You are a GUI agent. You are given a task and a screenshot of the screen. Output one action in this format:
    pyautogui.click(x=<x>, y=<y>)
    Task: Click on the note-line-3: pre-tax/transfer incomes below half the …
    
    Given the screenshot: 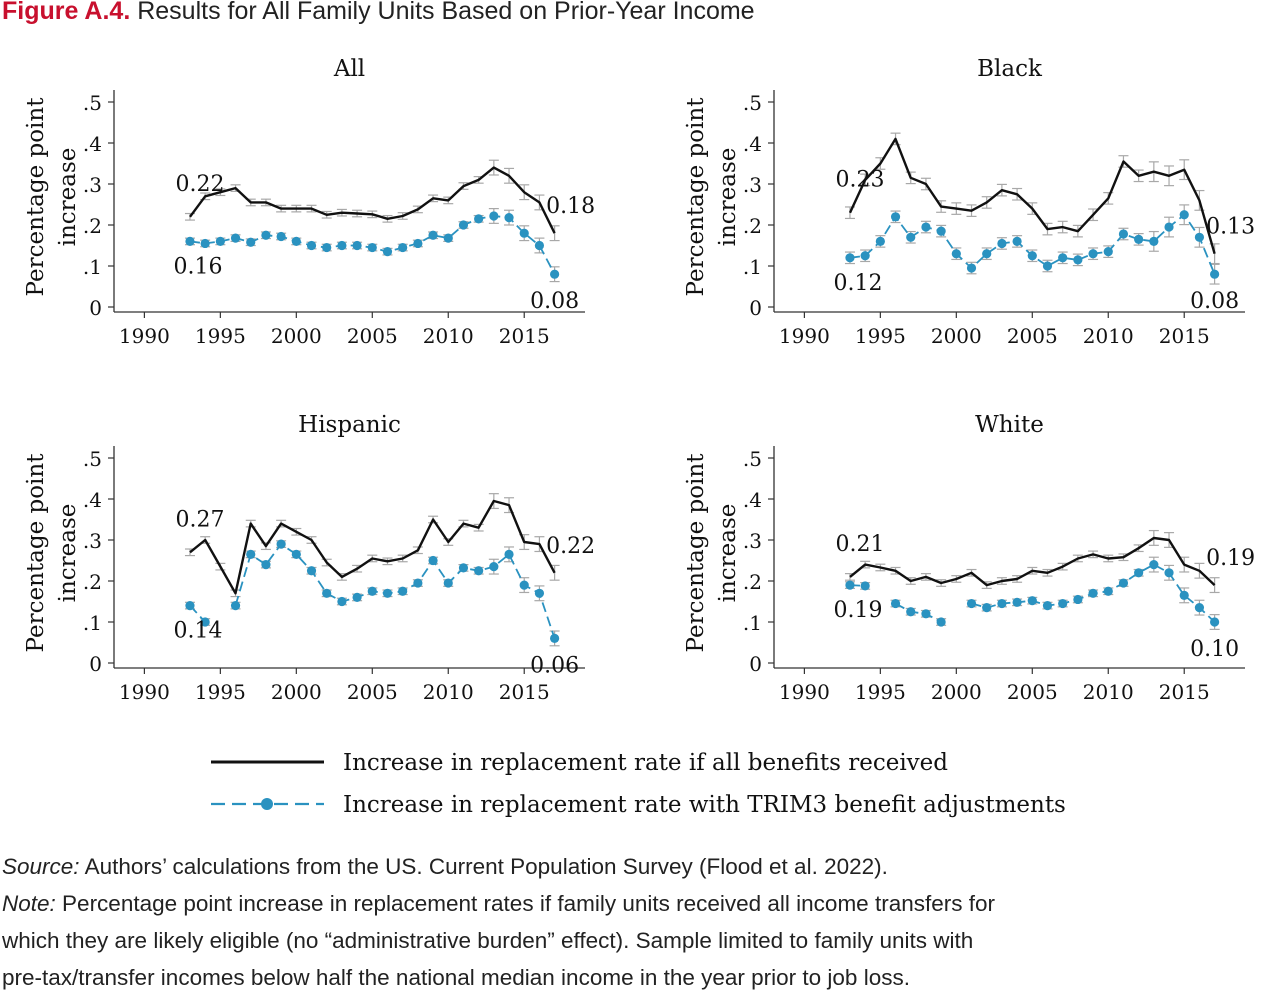 What is the action you would take?
    pyautogui.click(x=456, y=977)
    